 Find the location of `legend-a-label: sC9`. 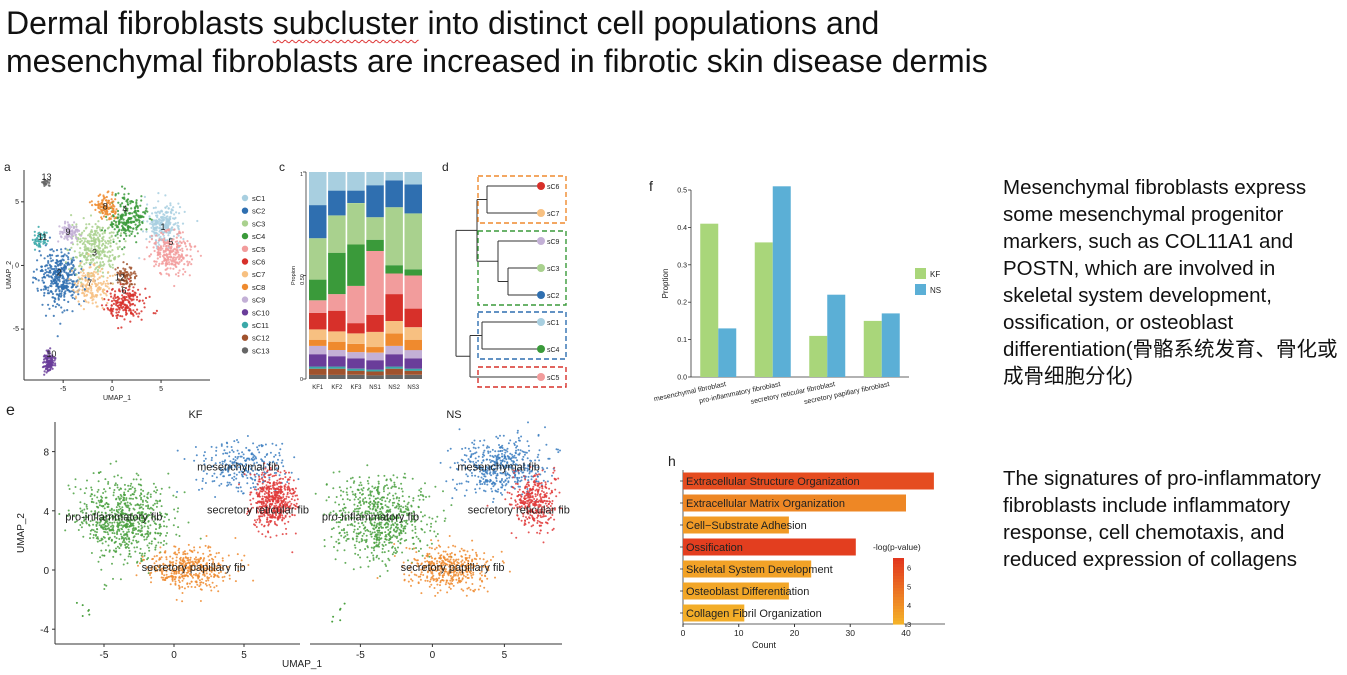

legend-a-label: sC9 is located at coordinates (258, 300).